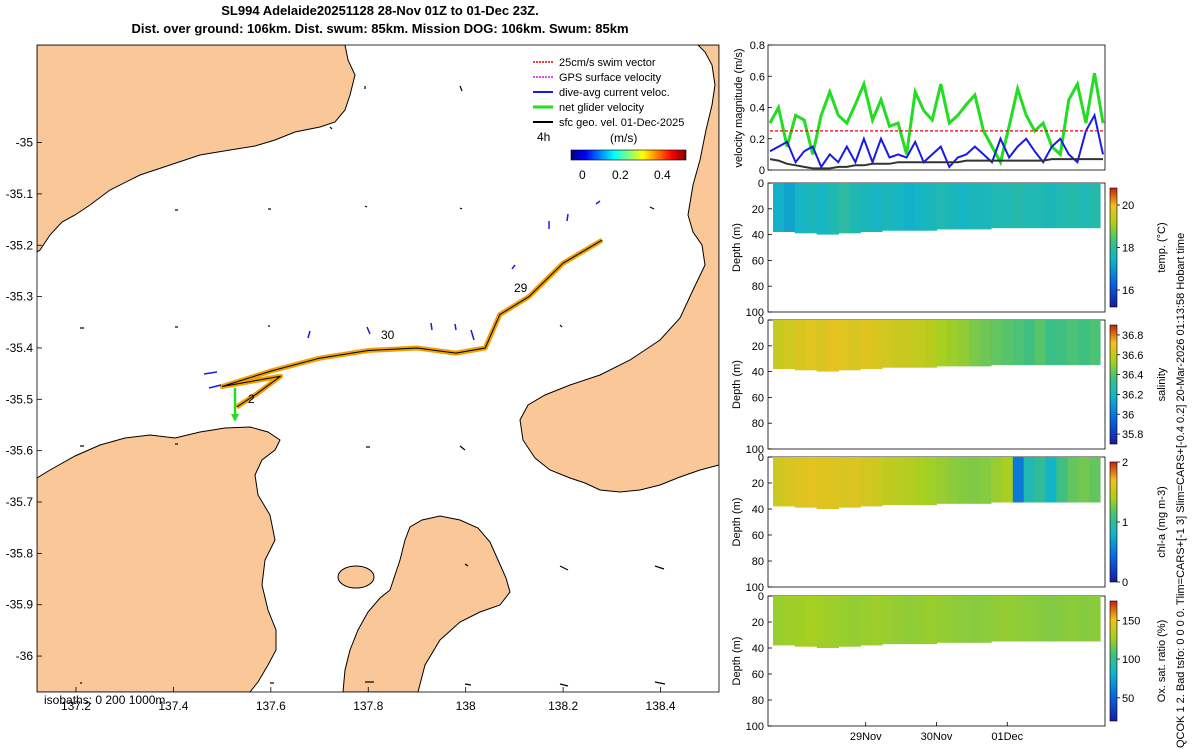 The height and width of the screenshot is (750, 1200). What do you see at coordinates (919, 108) in the screenshot?
I see `velocity-panel: 0 0.2 0.4 0.6 0.8 velocity magnitude (m/s)` at bounding box center [919, 108].